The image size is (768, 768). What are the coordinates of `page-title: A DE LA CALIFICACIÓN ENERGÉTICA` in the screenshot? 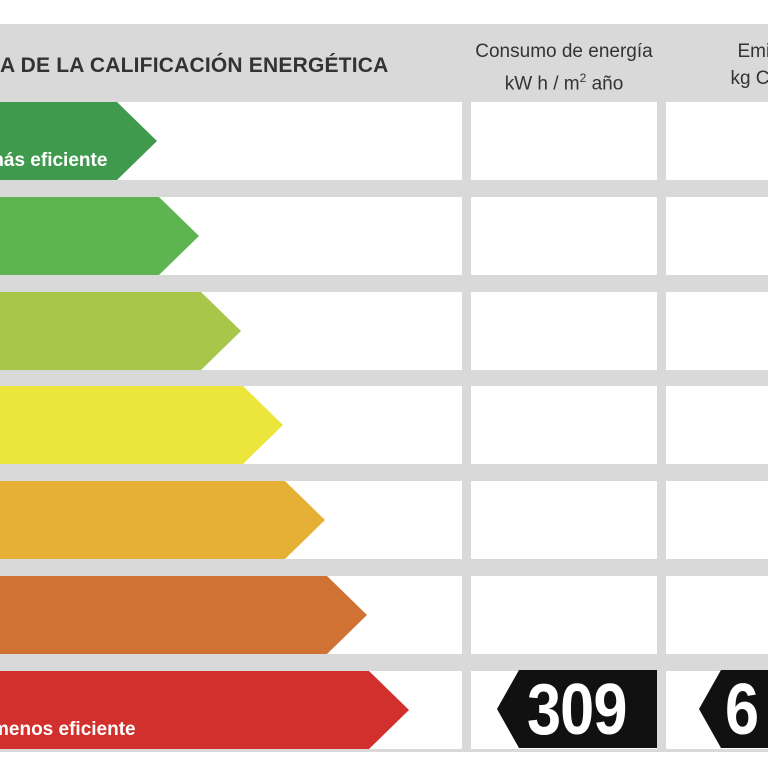 It's located at (194, 65).